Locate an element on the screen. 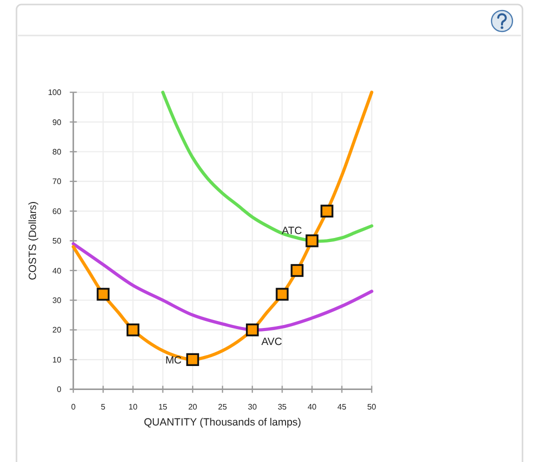 Image resolution: width=560 pixels, height=462 pixels. y-tick-label: 50 is located at coordinates (57, 241).